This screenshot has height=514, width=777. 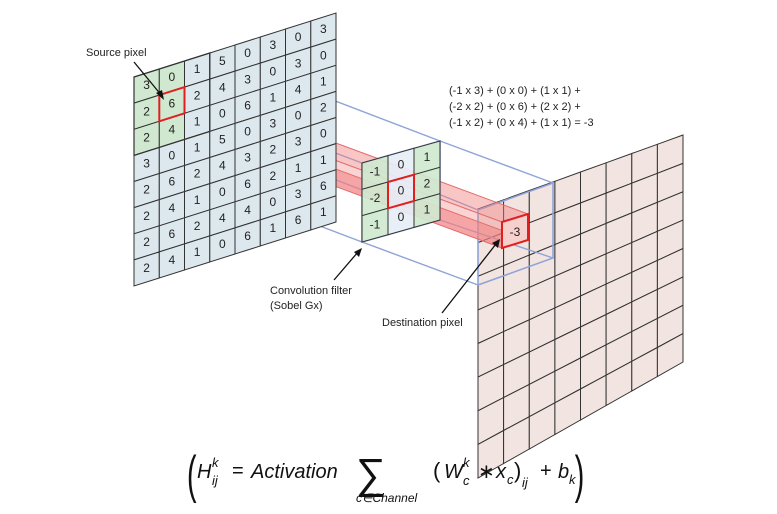 What do you see at coordinates (216, 462) in the screenshot?
I see `formula-H-sup: k` at bounding box center [216, 462].